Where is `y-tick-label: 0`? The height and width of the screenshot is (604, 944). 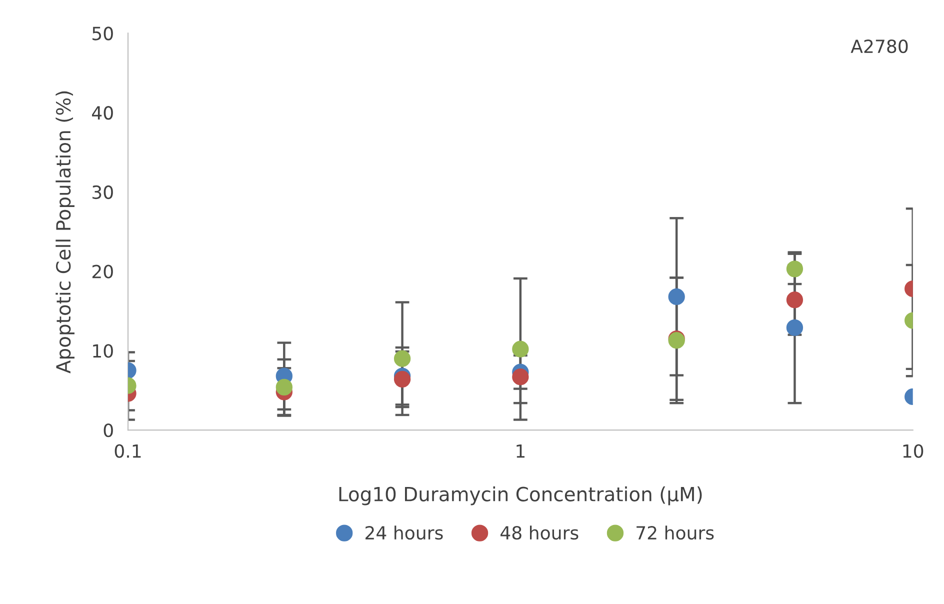
y-tick-label: 0 is located at coordinates (108, 431).